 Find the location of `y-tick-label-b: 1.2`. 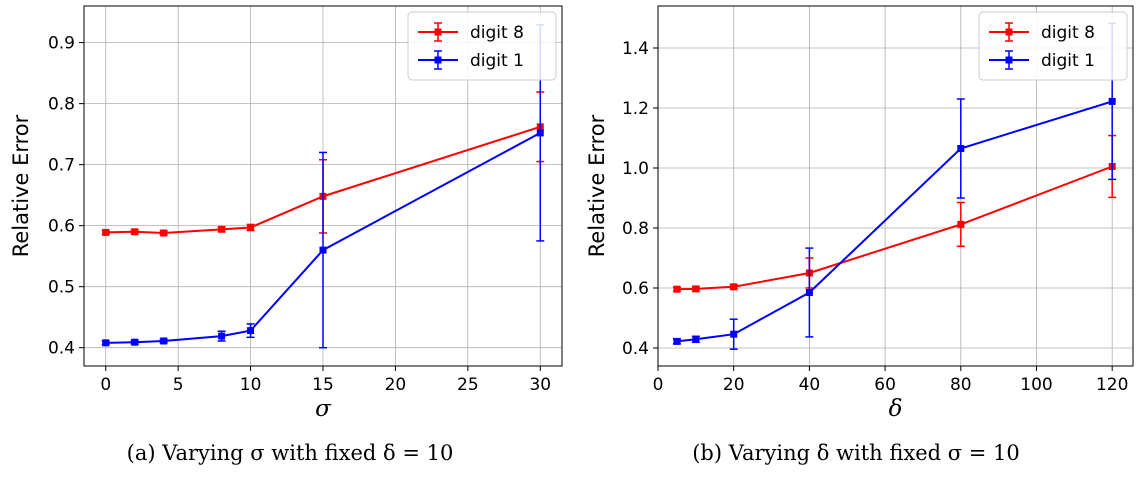

y-tick-label-b: 1.2 is located at coordinates (635, 109).